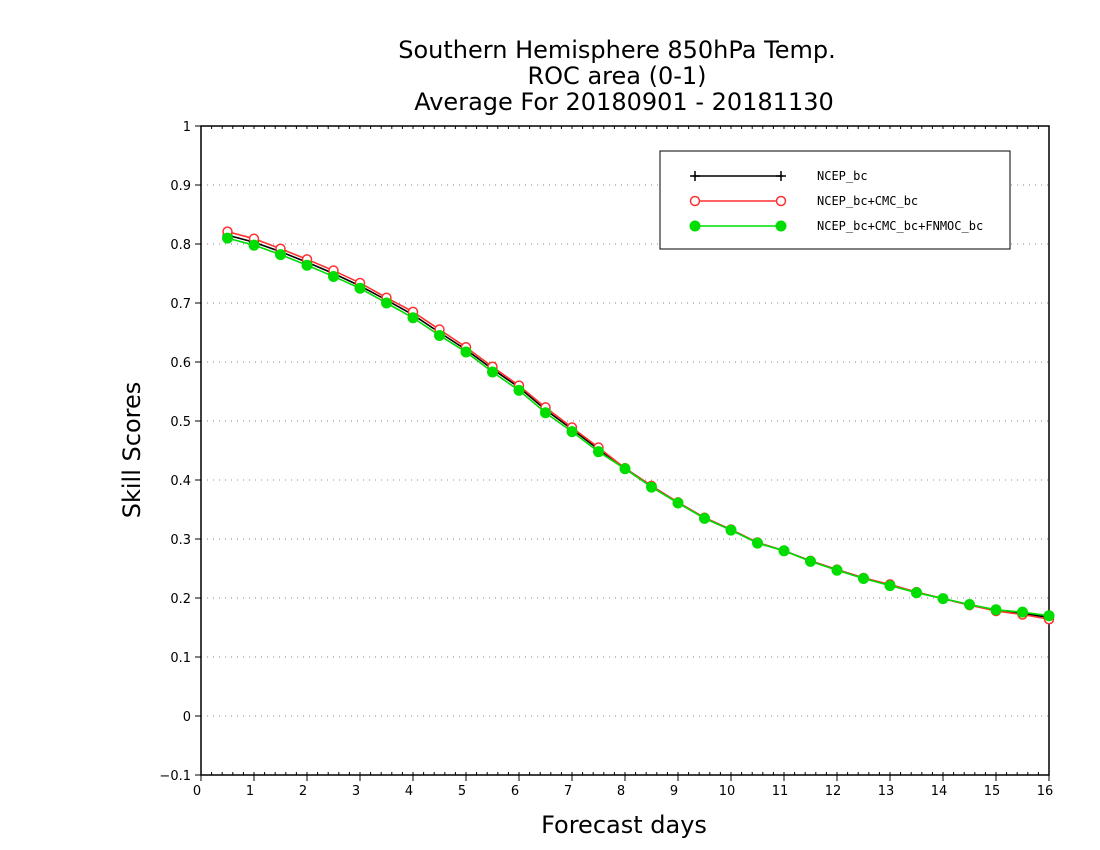 Image resolution: width=1100 pixels, height=850 pixels. What do you see at coordinates (515, 791) in the screenshot?
I see `x-tick-label: 6` at bounding box center [515, 791].